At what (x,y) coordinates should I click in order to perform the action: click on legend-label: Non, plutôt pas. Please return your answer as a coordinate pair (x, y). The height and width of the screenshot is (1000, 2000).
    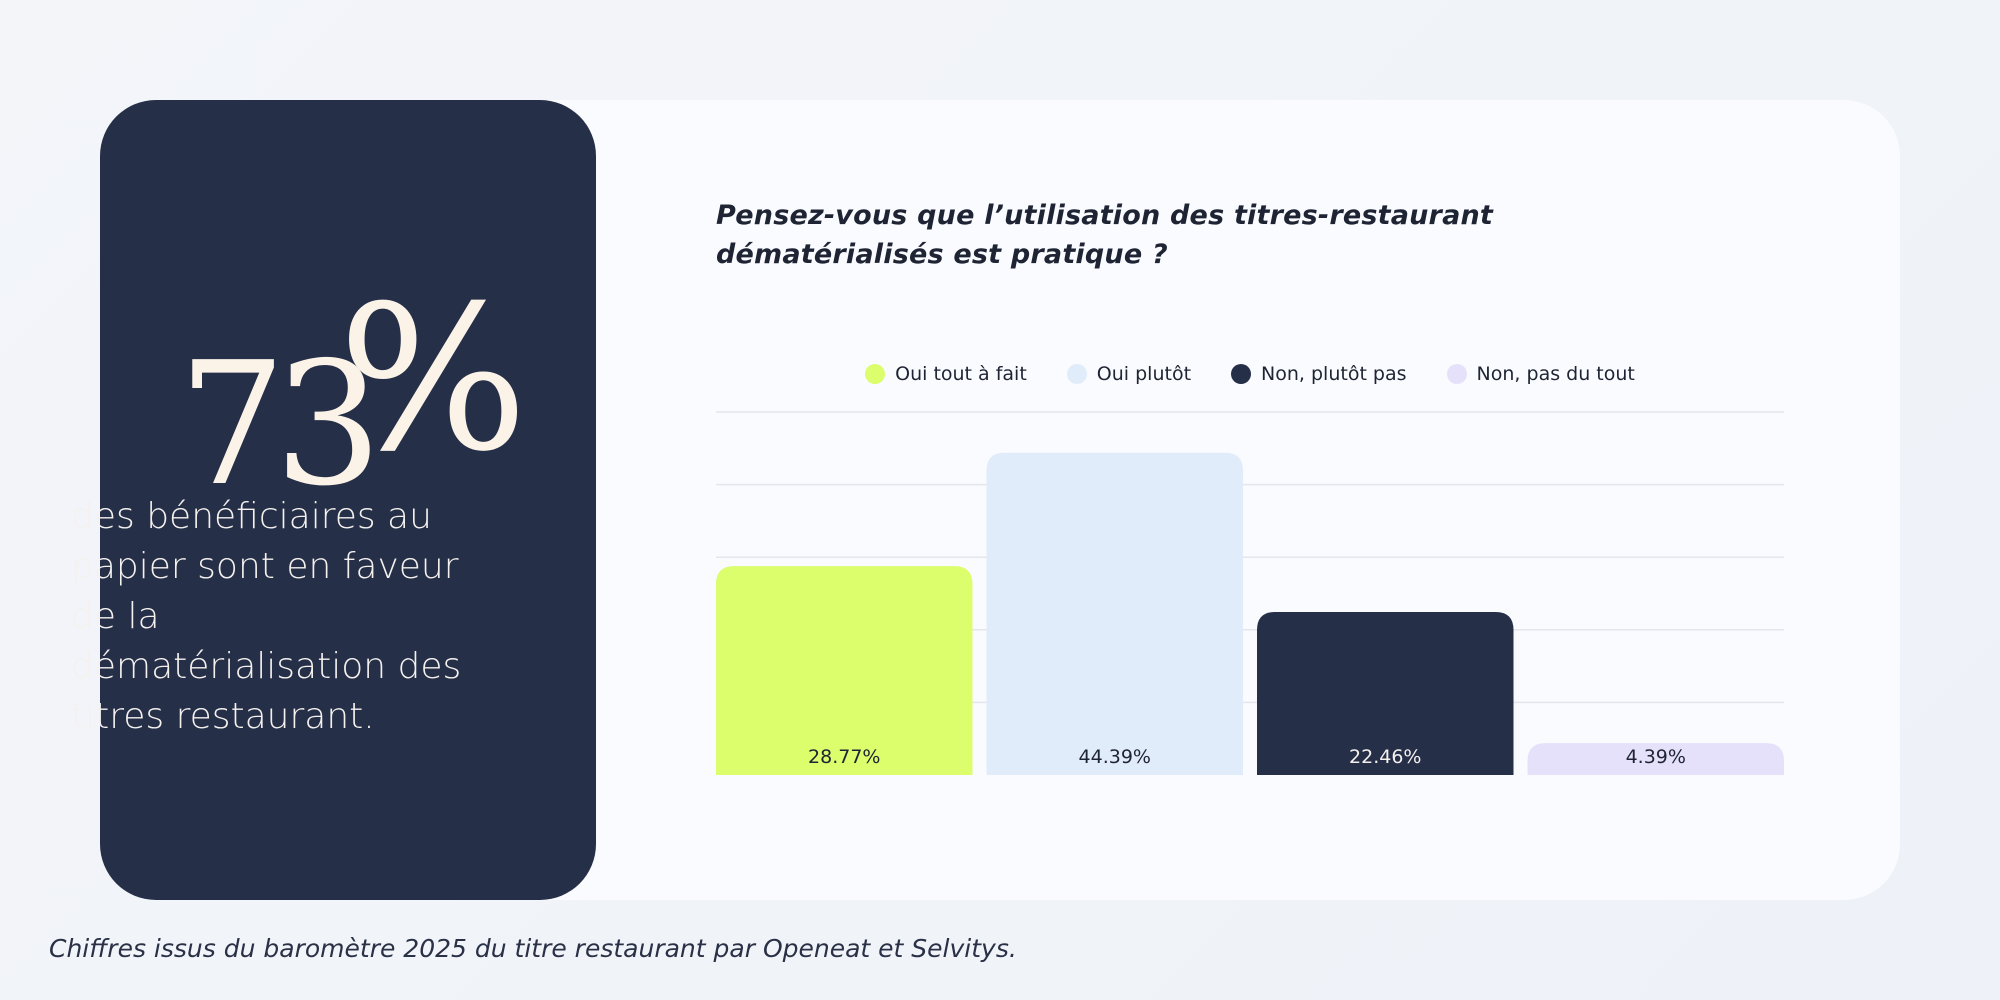
    Looking at the image, I should click on (1334, 374).